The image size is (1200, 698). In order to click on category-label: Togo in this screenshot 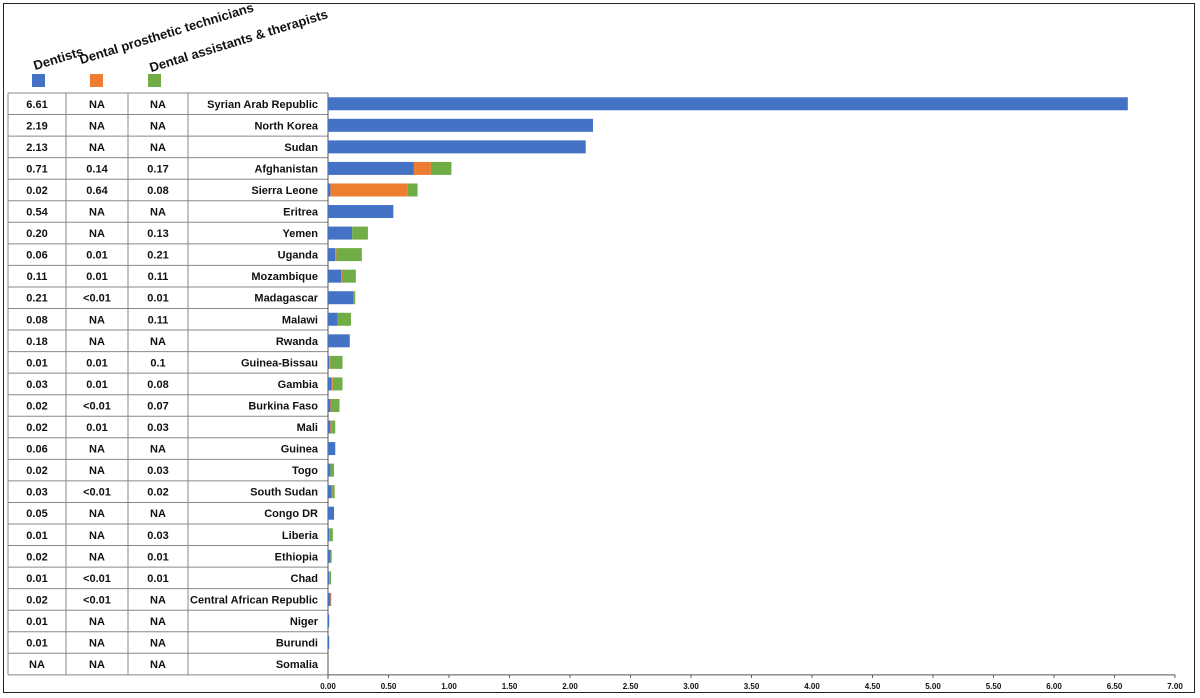, I will do `click(305, 471)`.